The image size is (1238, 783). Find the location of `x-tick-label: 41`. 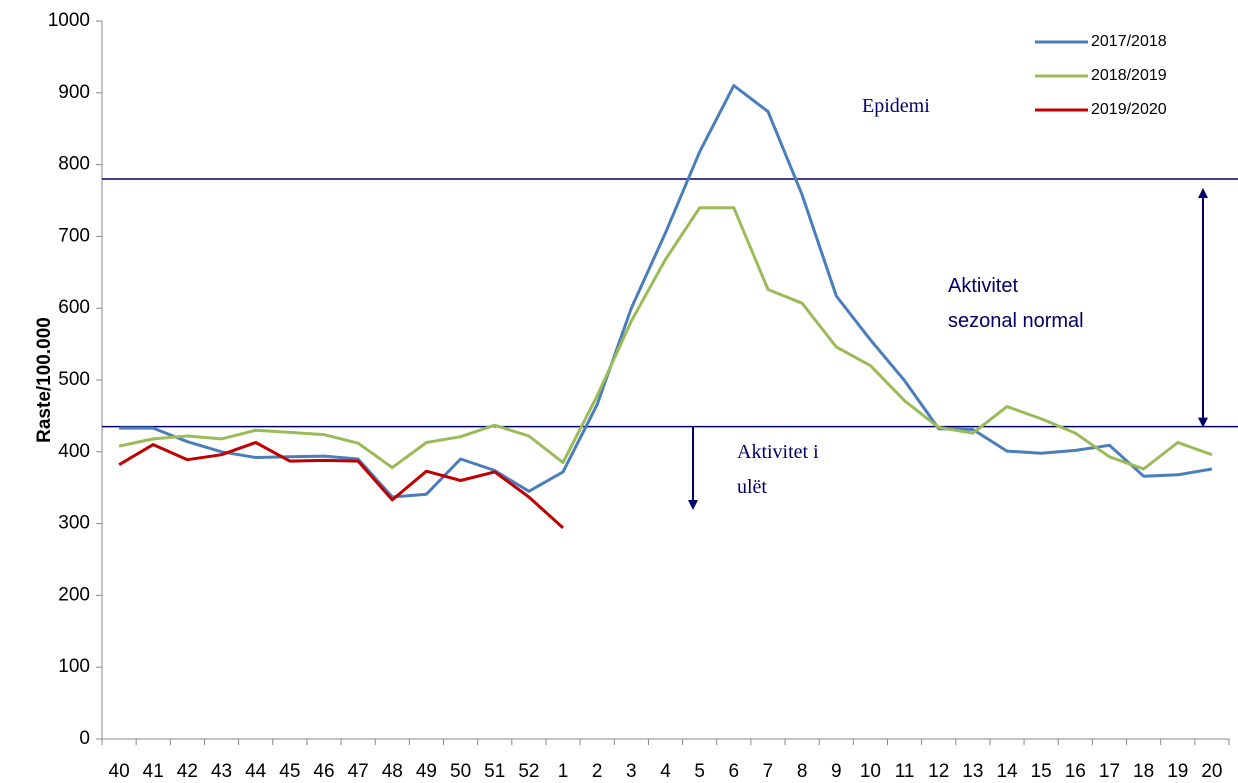

x-tick-label: 41 is located at coordinates (153, 771).